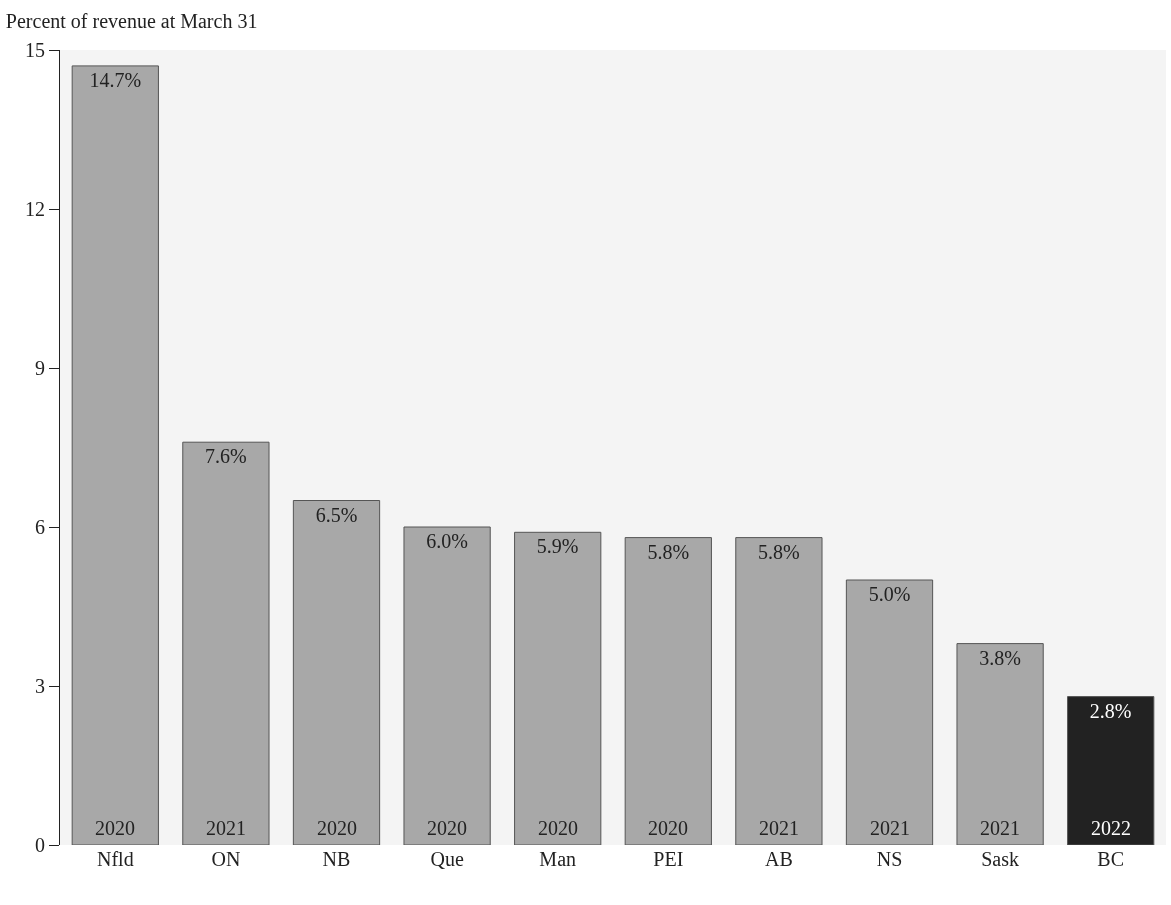 The height and width of the screenshot is (905, 1171). I want to click on data-label: 14.7%, so click(115, 79).